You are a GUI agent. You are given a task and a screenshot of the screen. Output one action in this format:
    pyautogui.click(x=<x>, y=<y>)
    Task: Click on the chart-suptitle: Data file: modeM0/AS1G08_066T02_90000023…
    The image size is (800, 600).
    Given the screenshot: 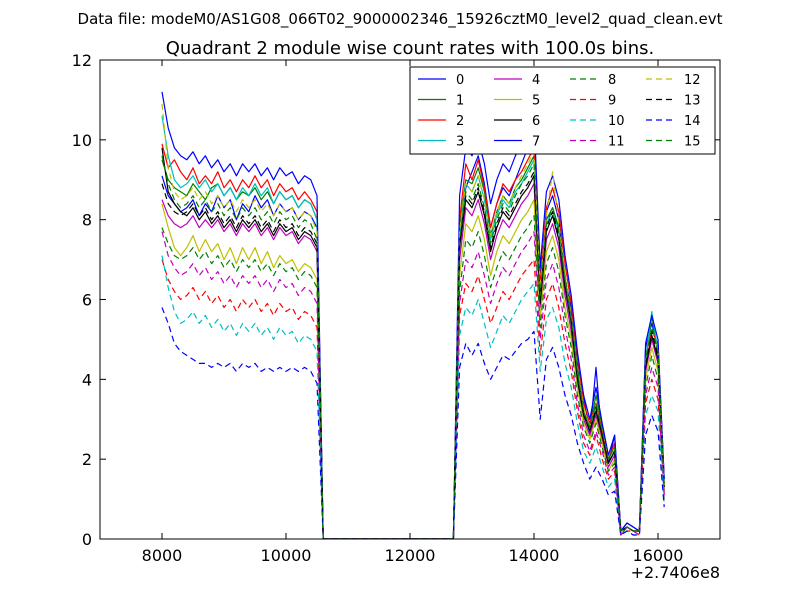 What is the action you would take?
    pyautogui.click(x=400, y=19)
    